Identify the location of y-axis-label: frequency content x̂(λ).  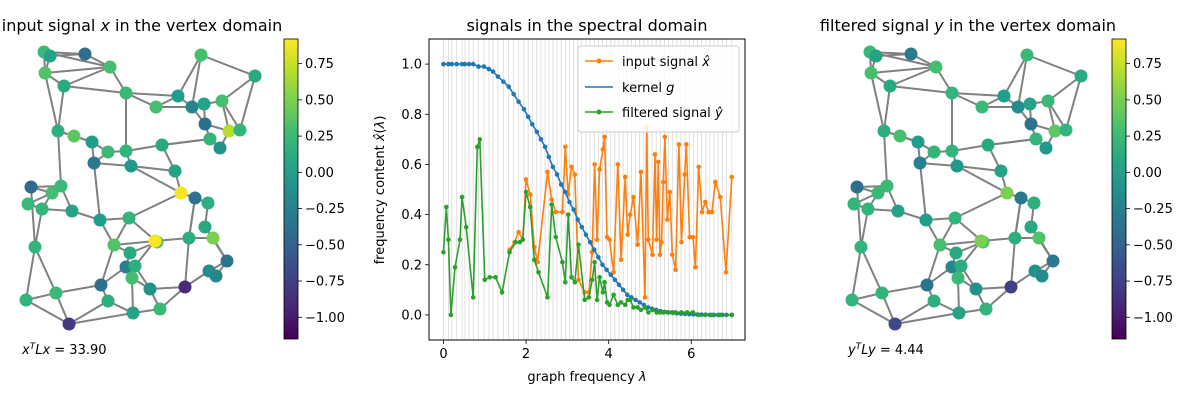
(380, 190).